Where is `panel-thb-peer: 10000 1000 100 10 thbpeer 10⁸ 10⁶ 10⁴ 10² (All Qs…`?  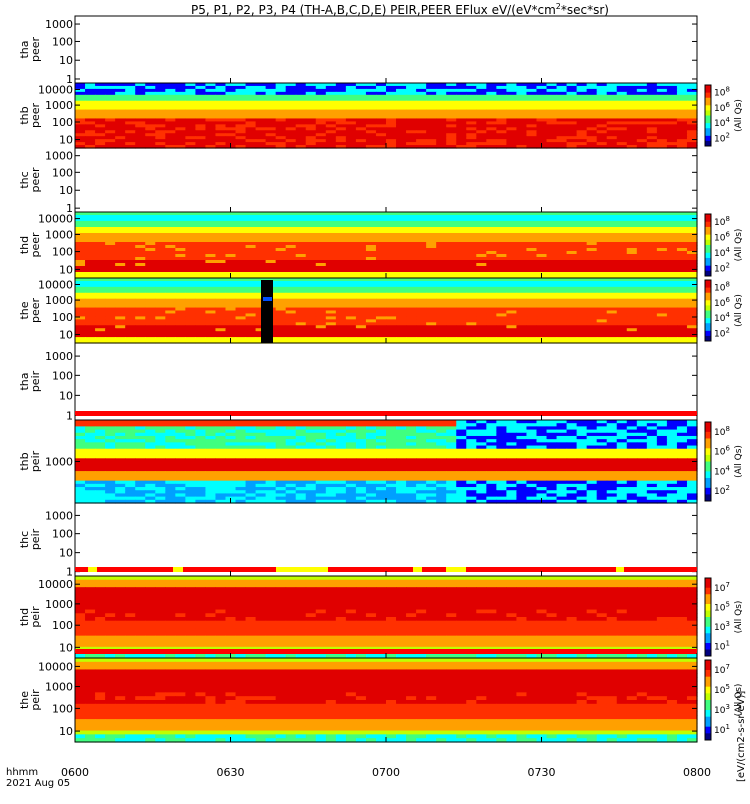
panel-thb-peer: 10000 1000 100 10 thbpeer 10⁸ 10⁶ 10⁴ 10² (All Qs… is located at coordinates (381, 116).